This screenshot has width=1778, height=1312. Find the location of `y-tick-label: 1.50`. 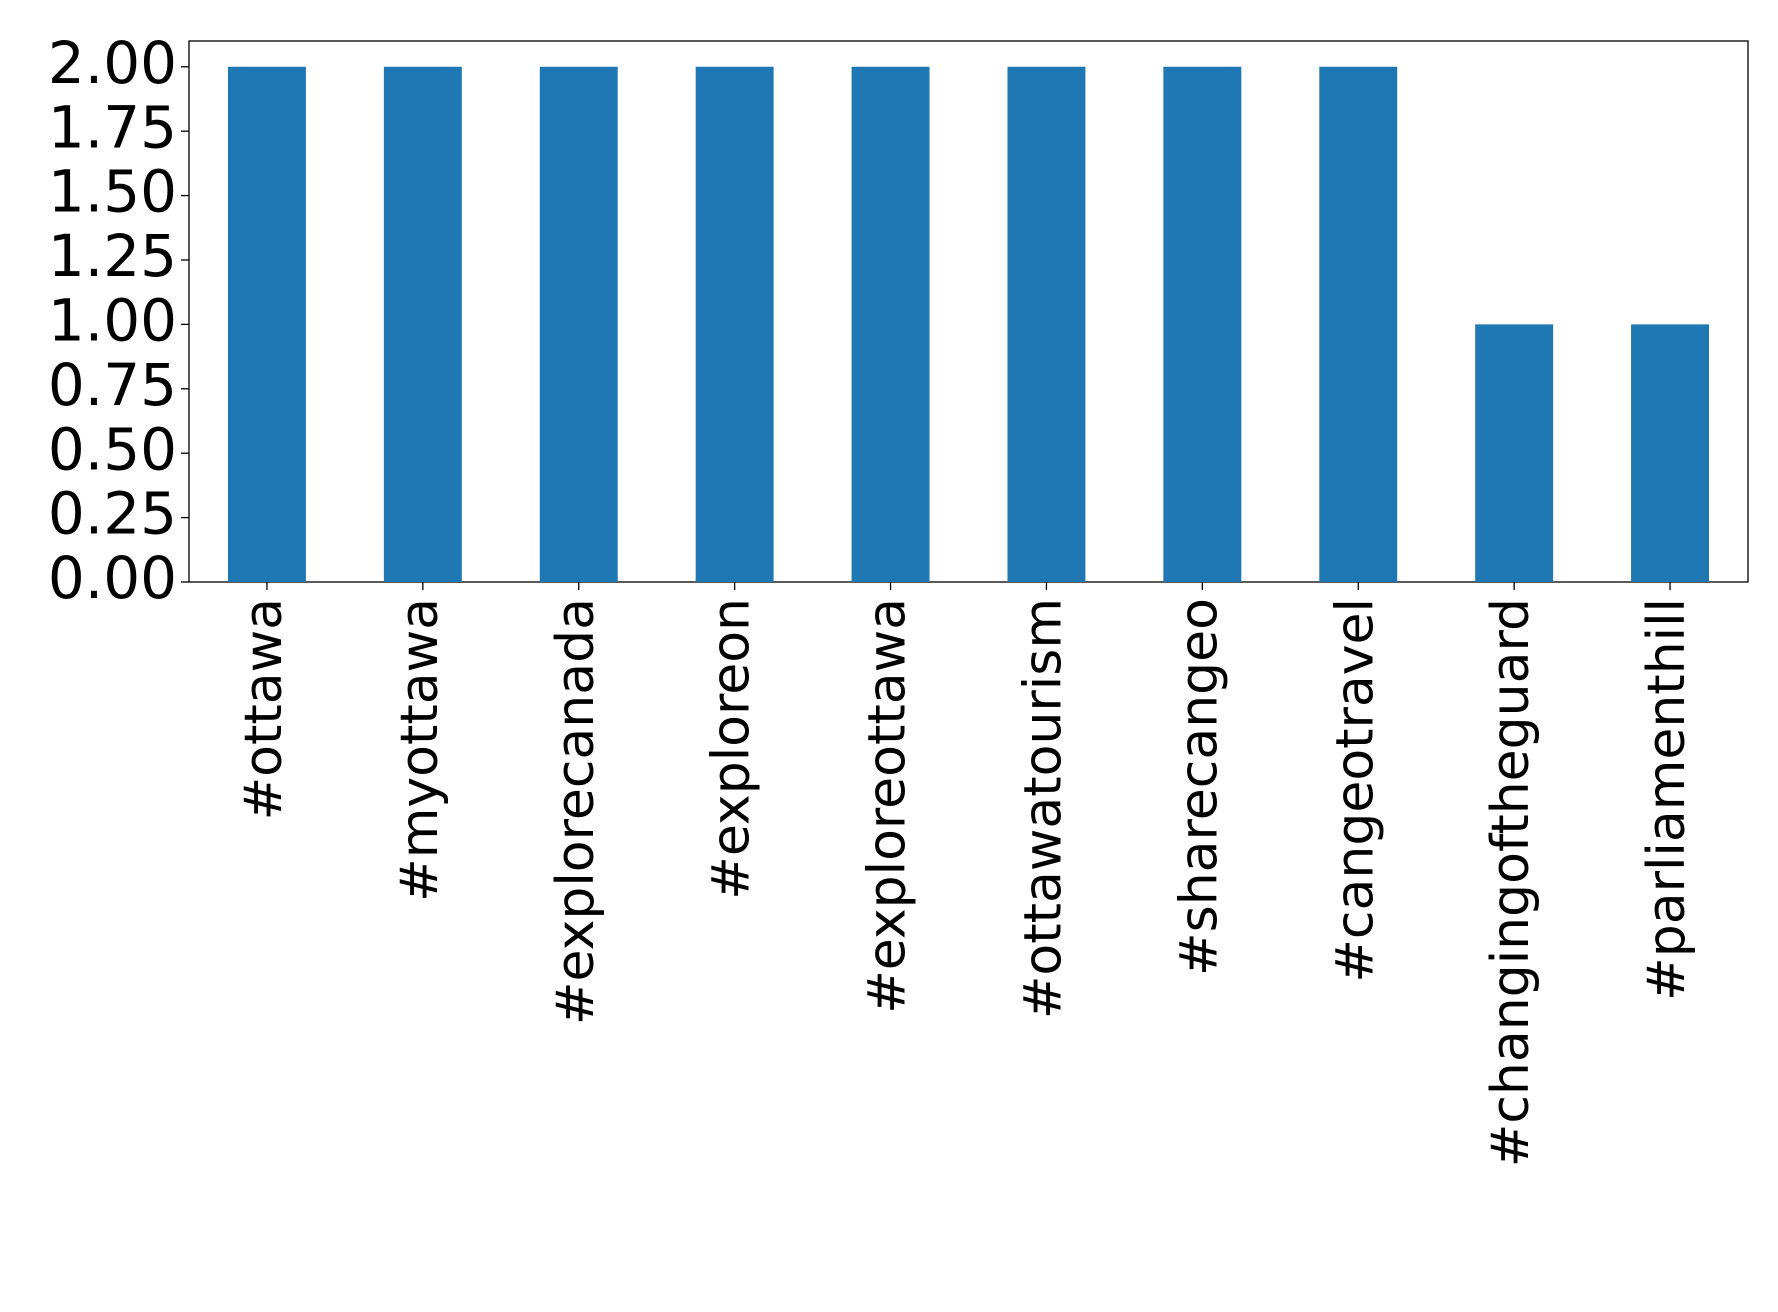

y-tick-label: 1.50 is located at coordinates (112, 192).